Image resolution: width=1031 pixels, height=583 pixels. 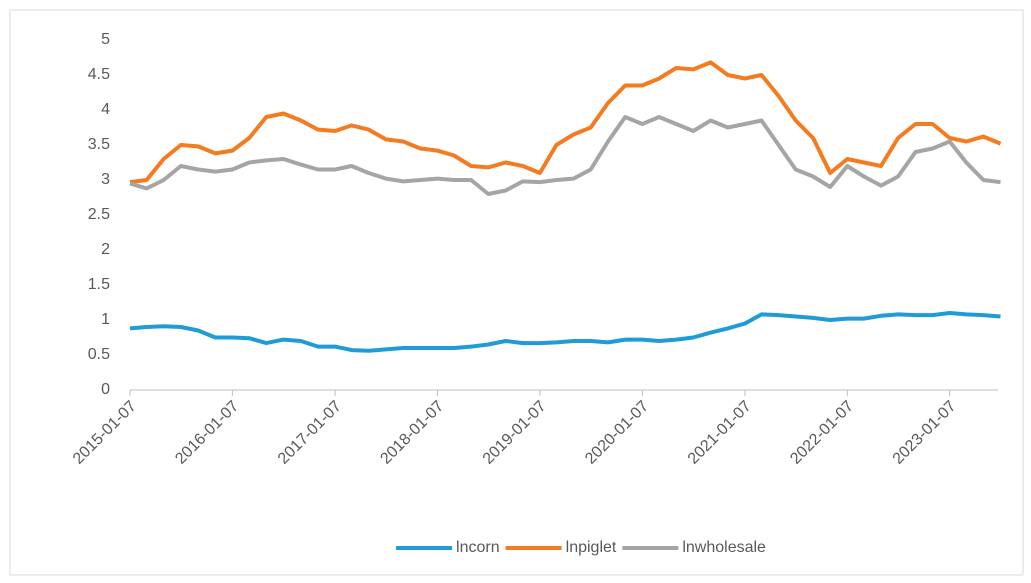 I want to click on y-tick-label: 2.5, so click(x=99, y=214).